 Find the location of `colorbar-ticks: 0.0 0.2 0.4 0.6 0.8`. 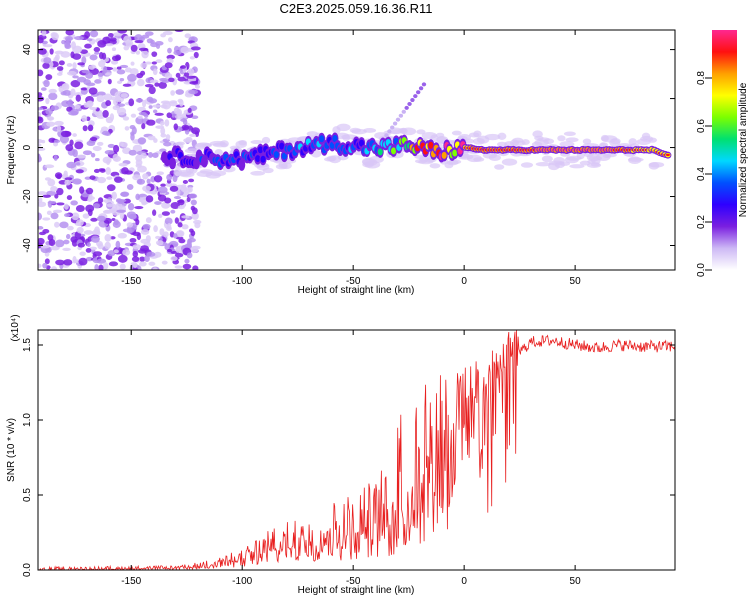

colorbar-ticks: 0.0 0.2 0.4 0.6 0.8 is located at coordinates (704, 174).